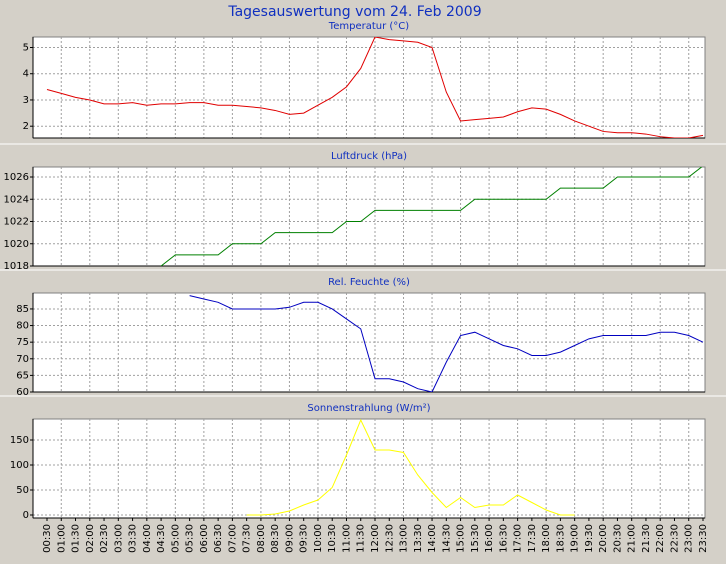 The image size is (726, 564). I want to click on panel-title: Temperatur (°C), so click(368, 26).